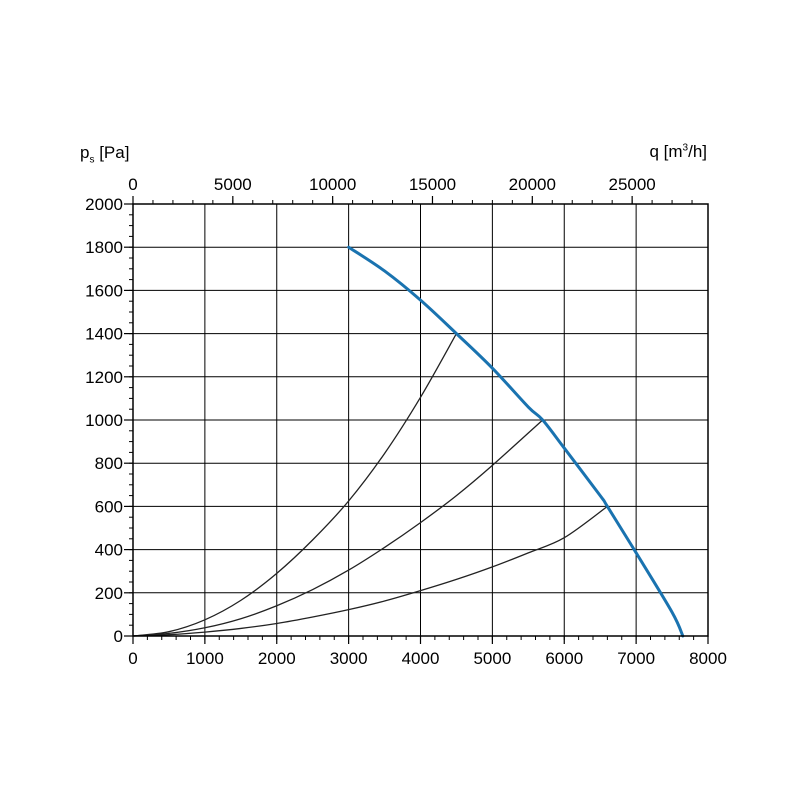  What do you see at coordinates (532, 184) in the screenshot?
I see `top-tick-label: 20000` at bounding box center [532, 184].